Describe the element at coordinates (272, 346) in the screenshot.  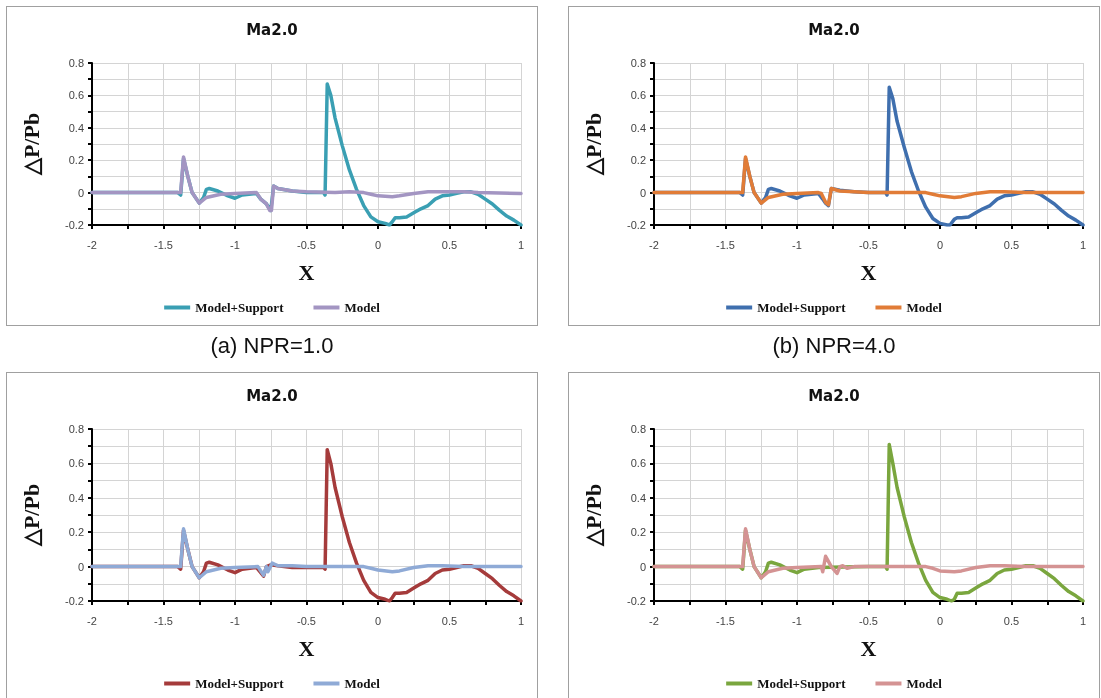
I see `text: (a) NPR=1.0` at that location.